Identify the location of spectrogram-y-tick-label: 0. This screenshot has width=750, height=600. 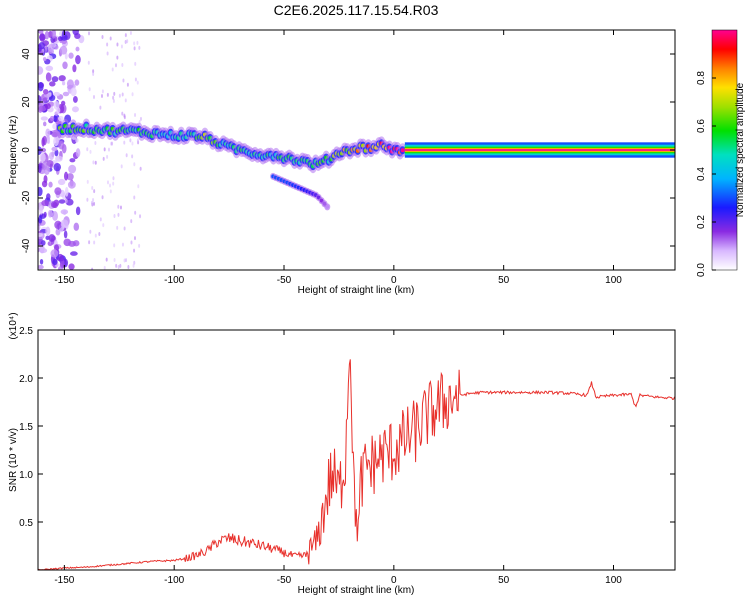
(26, 150).